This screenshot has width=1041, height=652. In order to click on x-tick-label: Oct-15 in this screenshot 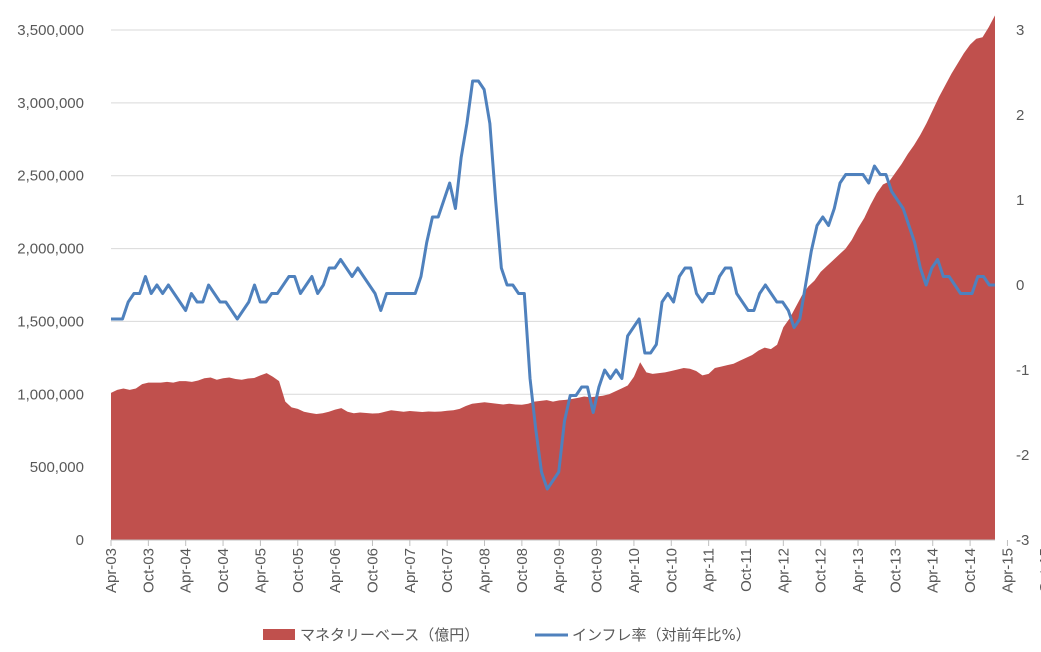, I will do `click(1039, 570)`.